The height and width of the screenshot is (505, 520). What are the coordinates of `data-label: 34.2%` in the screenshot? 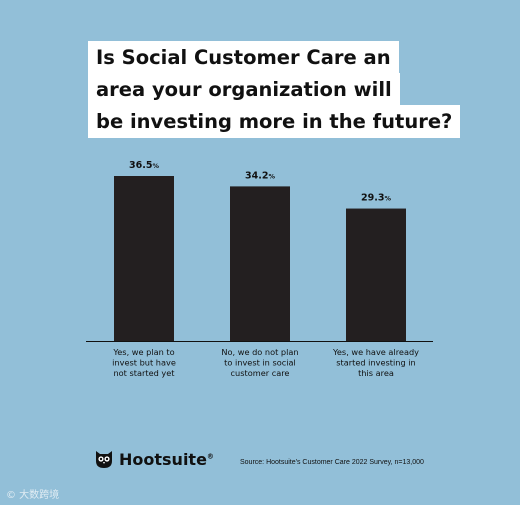 It's located at (260, 175).